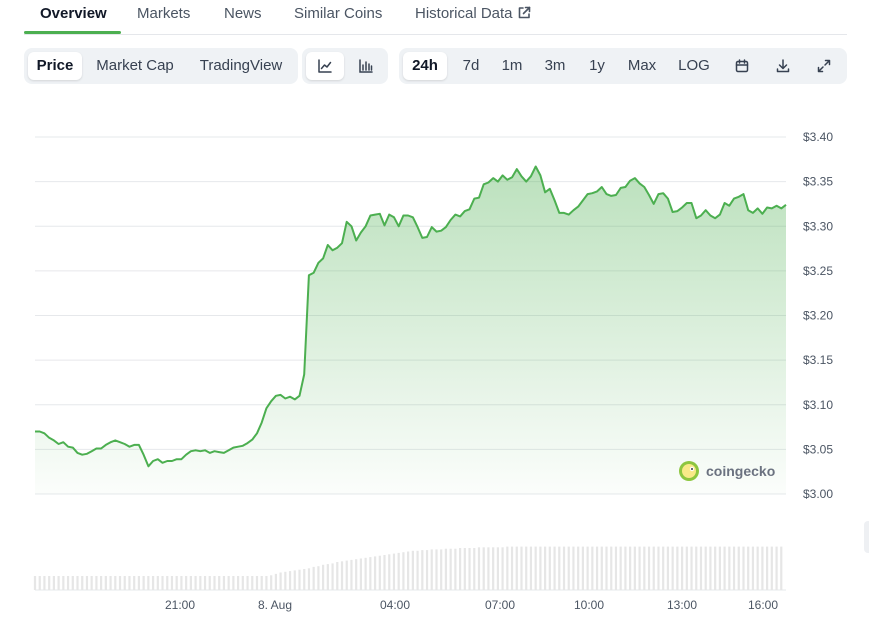 Image resolution: width=869 pixels, height=627 pixels. Describe the element at coordinates (694, 65) in the screenshot. I see `log-scale-button: LOG` at that location.